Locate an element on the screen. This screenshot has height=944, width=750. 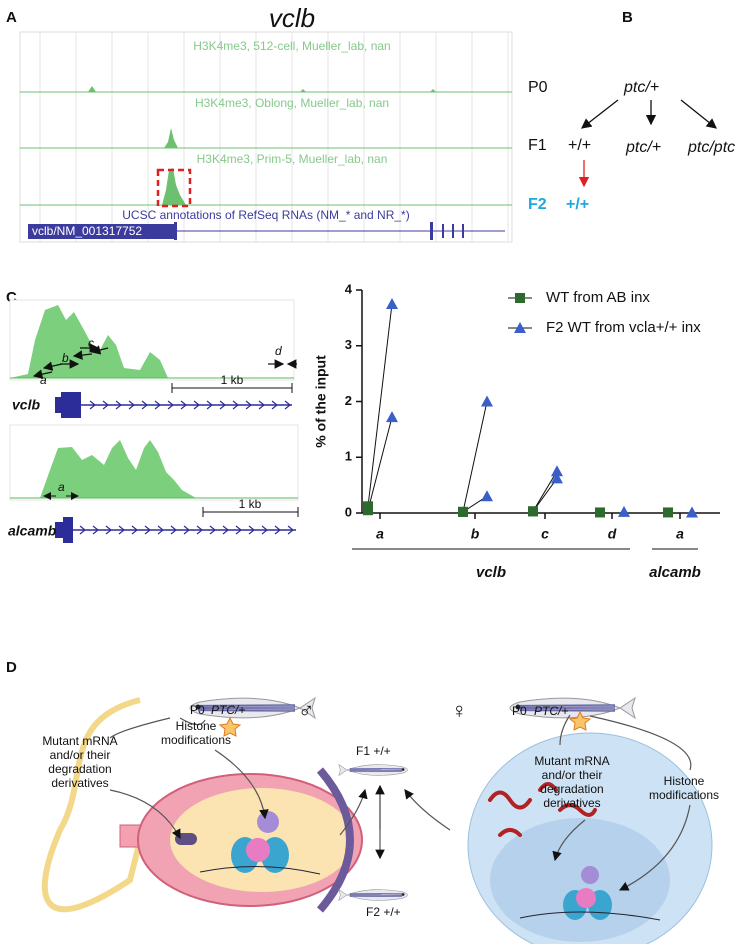
panel-title: vclb is located at coordinates (292, 18).